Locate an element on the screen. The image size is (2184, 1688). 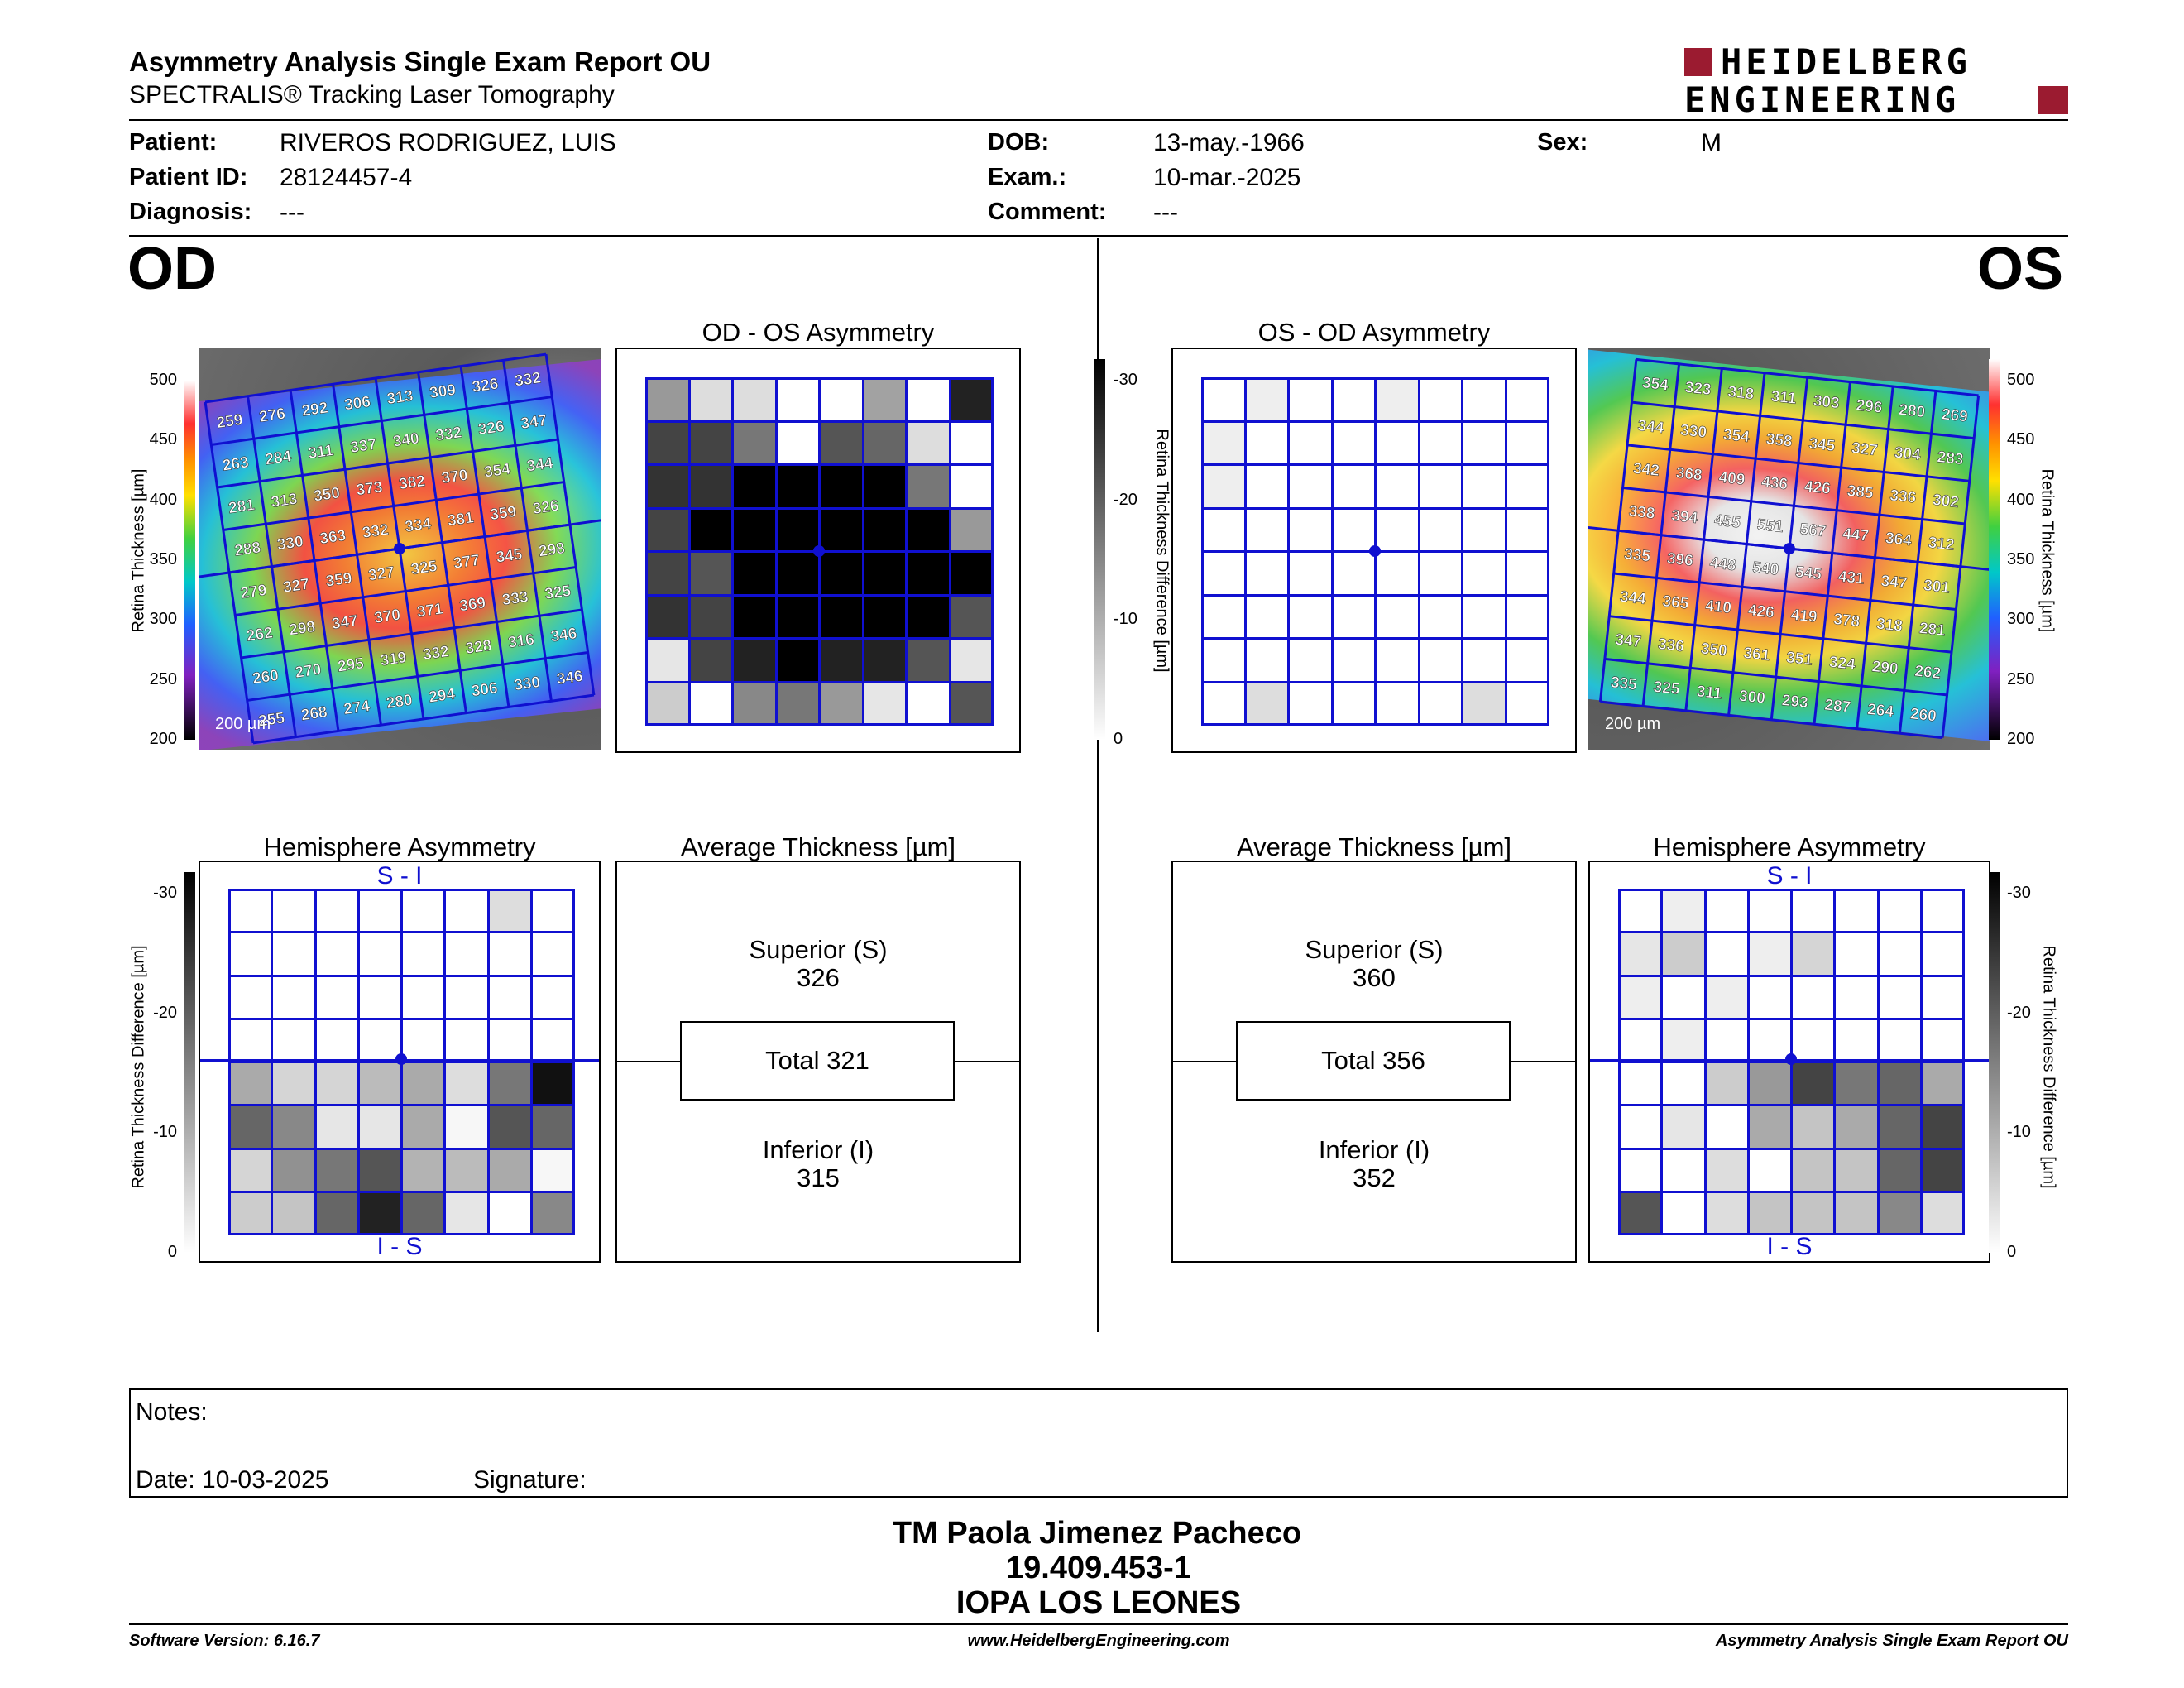
od-hemisphere-grid is located at coordinates (401, 1062).